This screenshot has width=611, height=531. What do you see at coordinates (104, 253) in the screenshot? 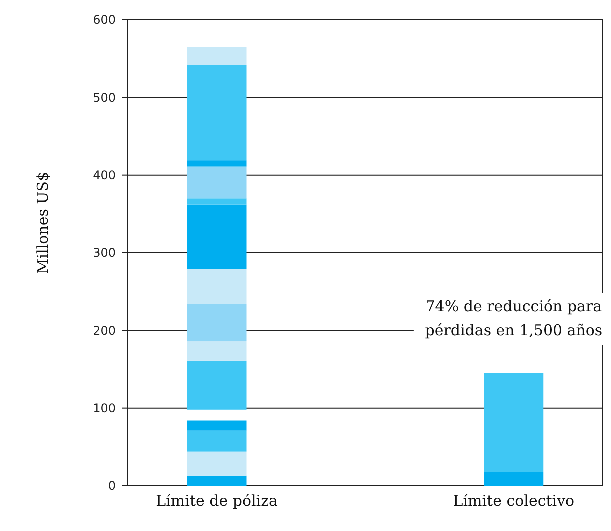
I see `y-tick-label: 300` at bounding box center [104, 253].